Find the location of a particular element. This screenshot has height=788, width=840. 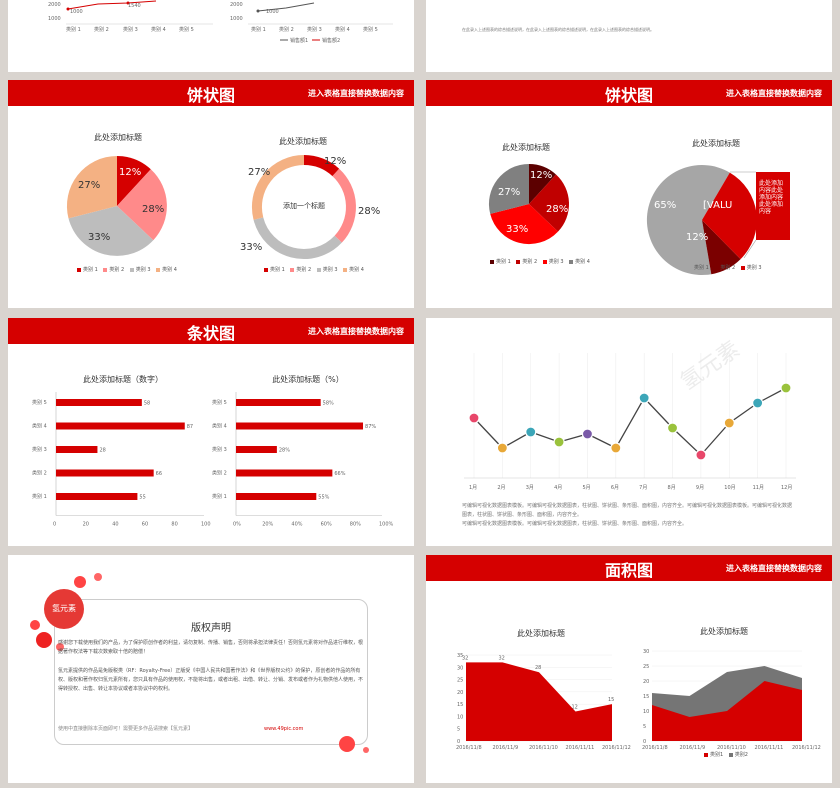

data-label: 1000 is located at coordinates (76, 12).